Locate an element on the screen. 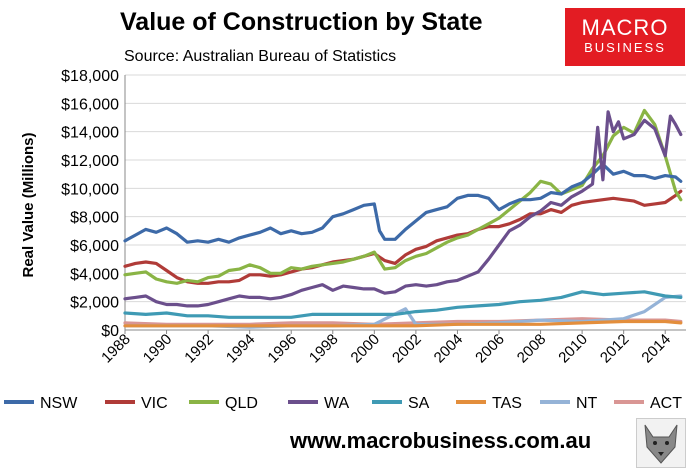 The width and height of the screenshot is (699, 473). y-tick-label: $14,000 is located at coordinates (90, 133).